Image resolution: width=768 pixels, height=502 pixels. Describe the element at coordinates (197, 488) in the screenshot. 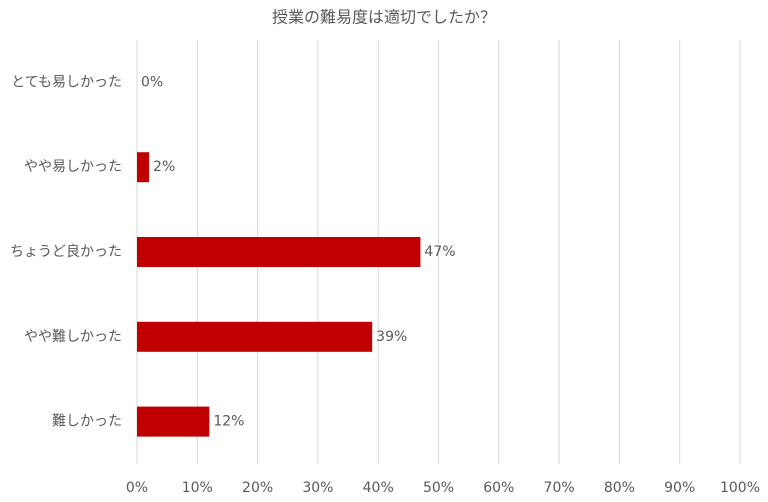

I see `x-tick-label: 10%` at that location.